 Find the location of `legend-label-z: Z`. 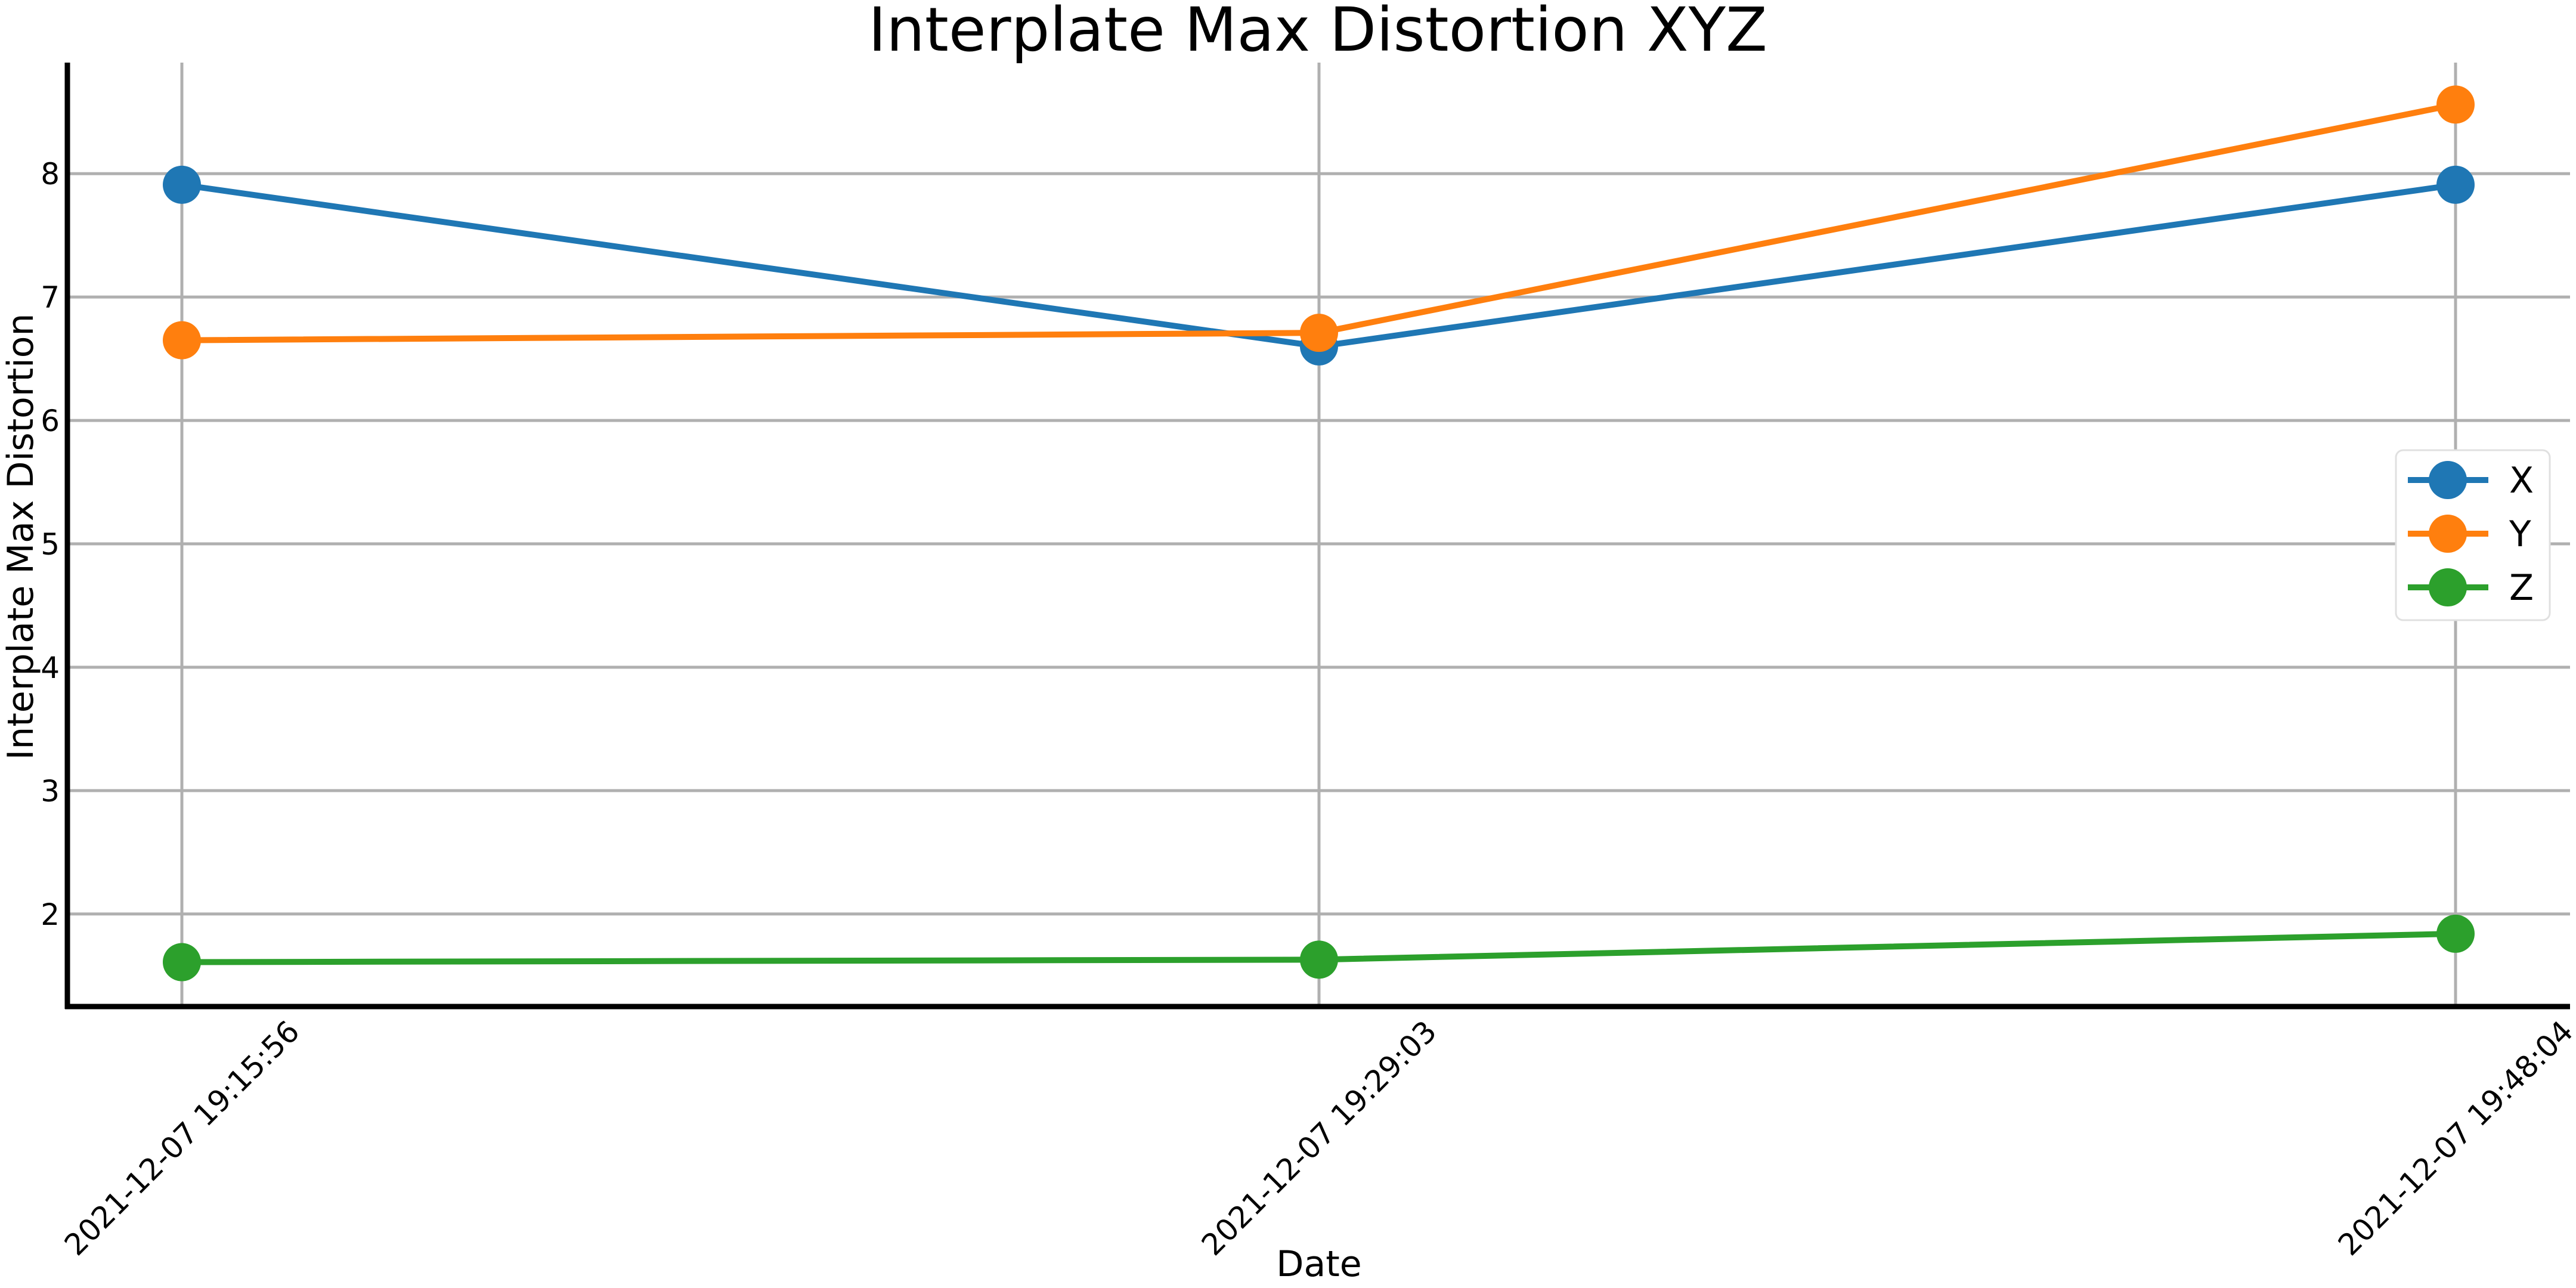

legend-label-z: Z is located at coordinates (2521, 588).